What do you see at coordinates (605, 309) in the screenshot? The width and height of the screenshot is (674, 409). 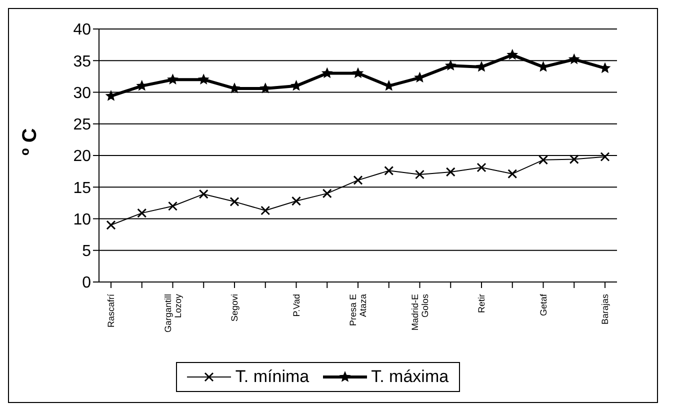 I see `x-tick-label: Barajas` at bounding box center [605, 309].